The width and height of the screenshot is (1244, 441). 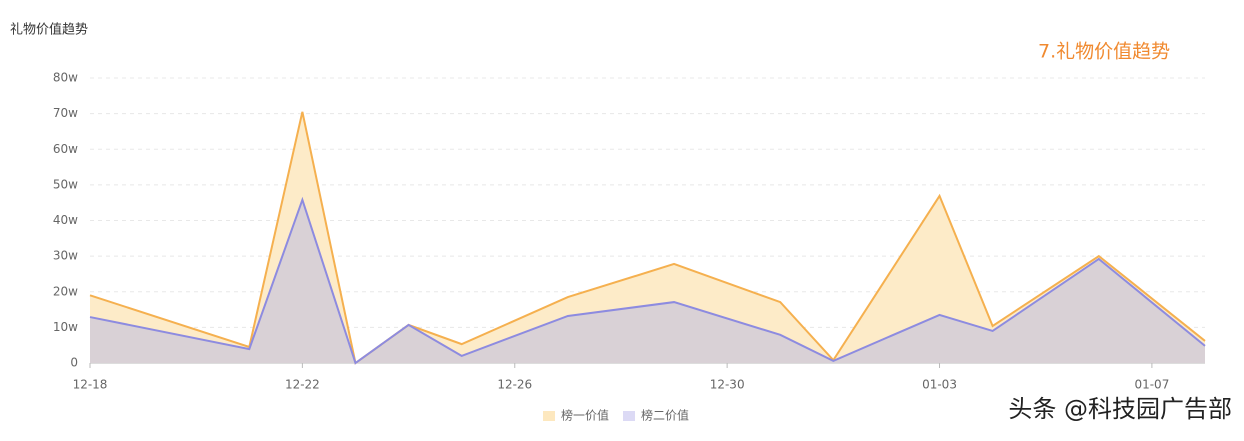 I want to click on x-tick-label: 12-30, so click(x=727, y=385).